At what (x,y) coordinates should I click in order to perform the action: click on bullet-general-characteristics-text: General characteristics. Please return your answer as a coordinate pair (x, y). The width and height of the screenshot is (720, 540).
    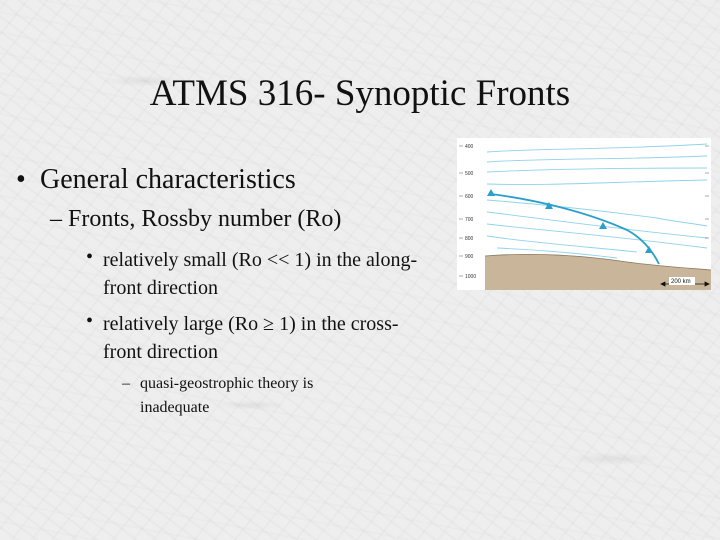
    Looking at the image, I should click on (168, 179).